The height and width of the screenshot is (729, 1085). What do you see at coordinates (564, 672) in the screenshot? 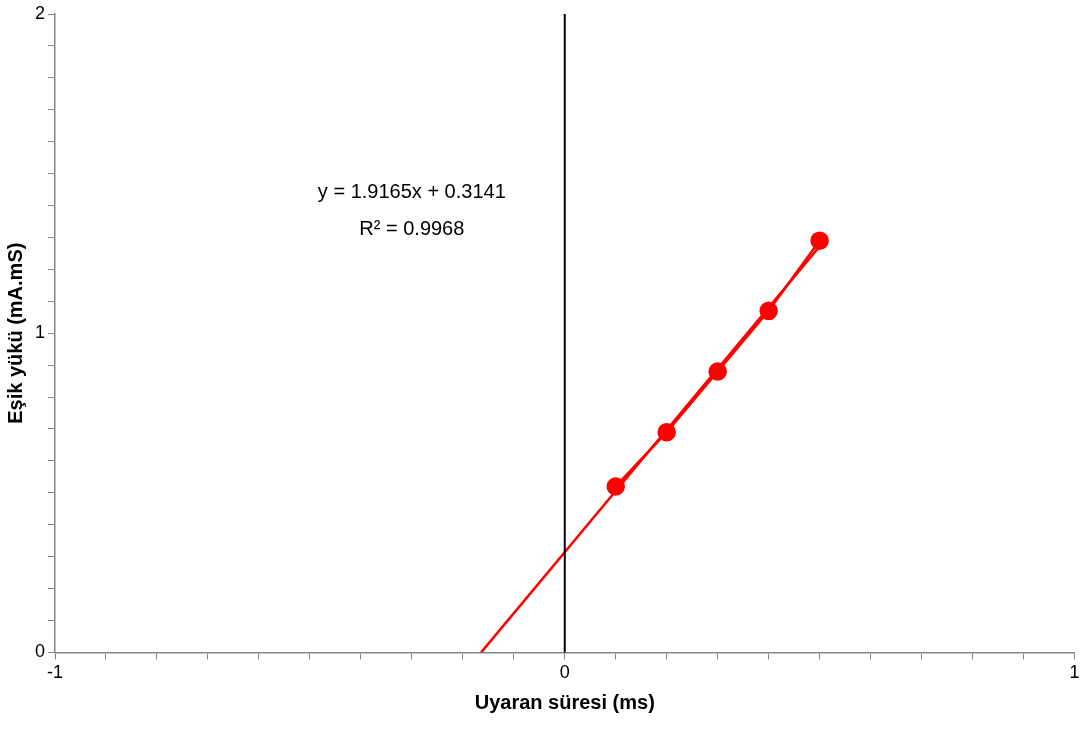
I see `x-tick-label: 0` at bounding box center [564, 672].